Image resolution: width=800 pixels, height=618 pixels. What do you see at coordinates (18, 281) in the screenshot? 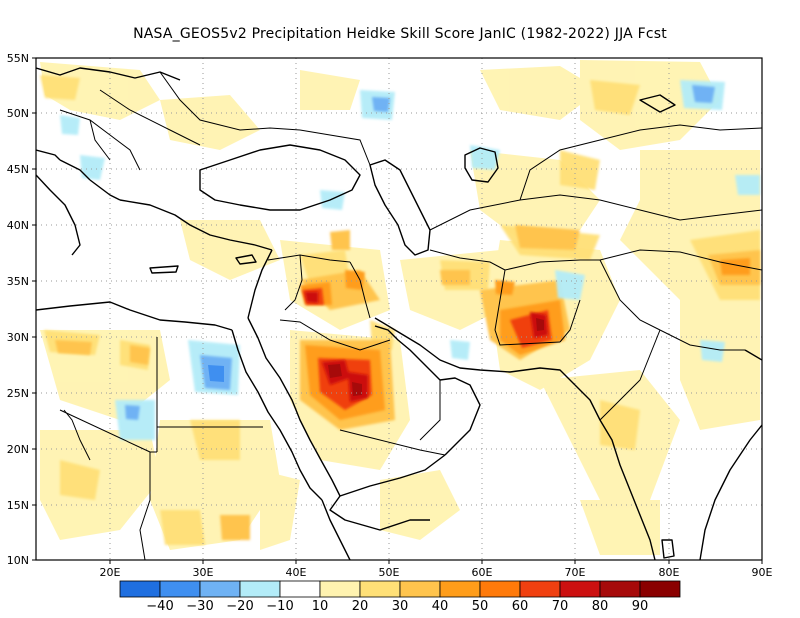
I see `lat-tick-label: 35N` at bounding box center [18, 281].